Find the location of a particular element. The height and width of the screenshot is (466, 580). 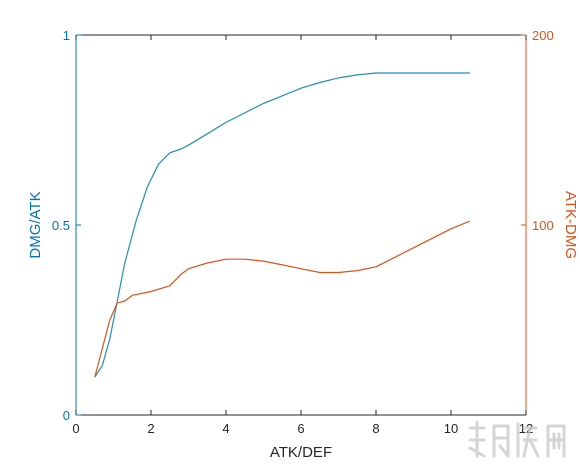

left-y-tick-label: 0.5 is located at coordinates (61, 225).